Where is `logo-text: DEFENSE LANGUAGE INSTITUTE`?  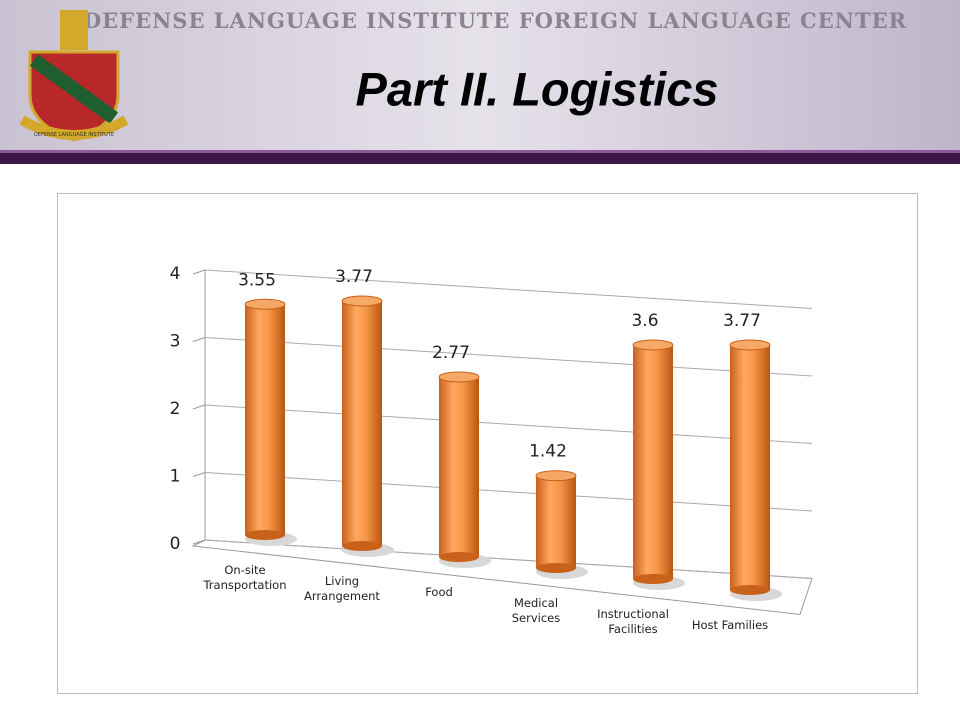 logo-text: DEFENSE LANGUAGE INSTITUTE is located at coordinates (74, 135).